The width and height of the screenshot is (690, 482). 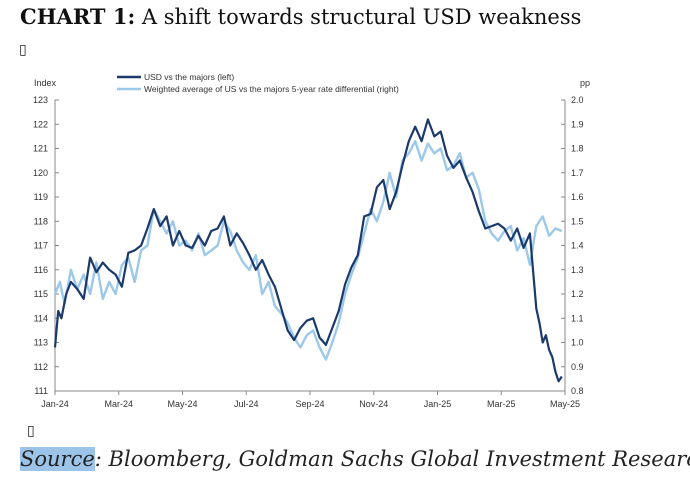 What do you see at coordinates (41, 246) in the screenshot?
I see `left-tick-label: 117` at bounding box center [41, 246].